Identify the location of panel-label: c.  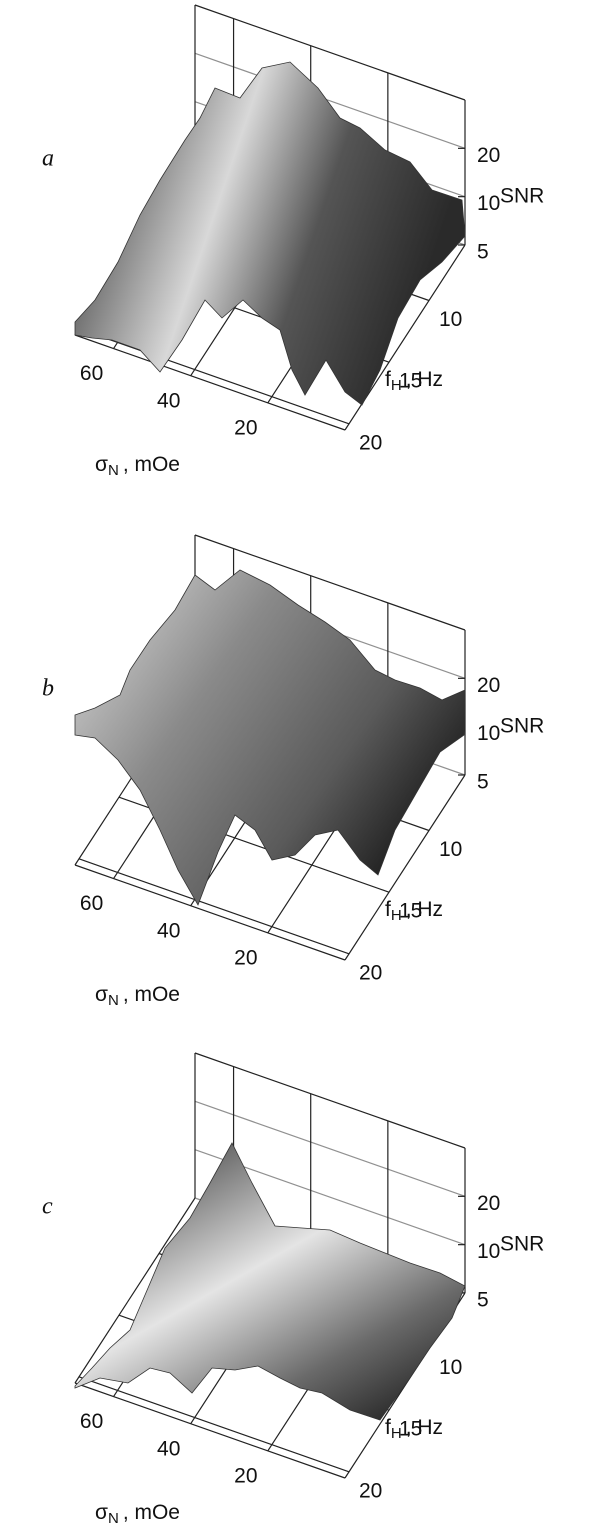
(47, 1207).